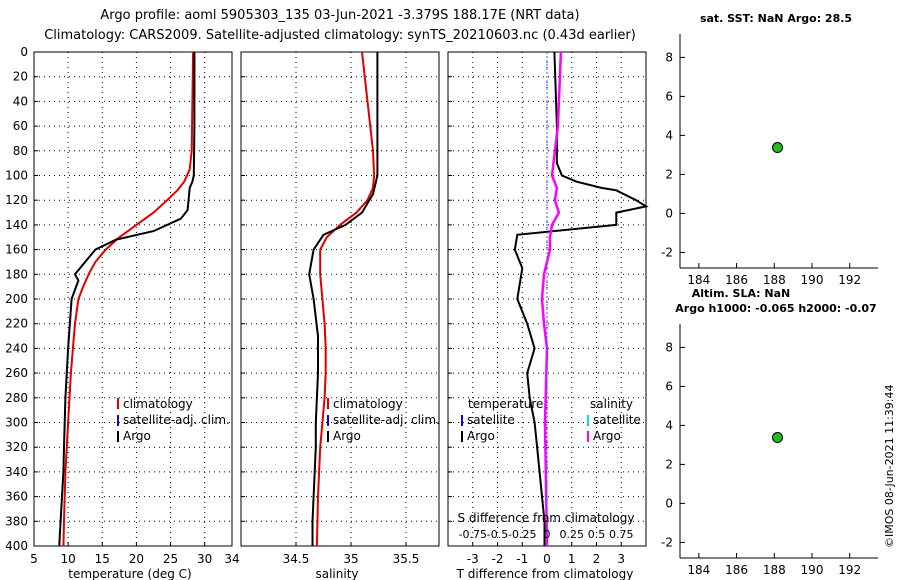  I want to click on depth-tick-label: 40, so click(20, 101).